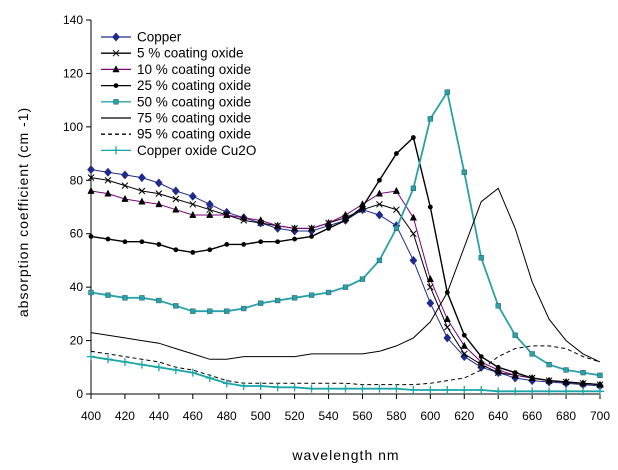 This screenshot has height=470, width=618. What do you see at coordinates (396, 416) in the screenshot?
I see `x-tick-label: 580` at bounding box center [396, 416].